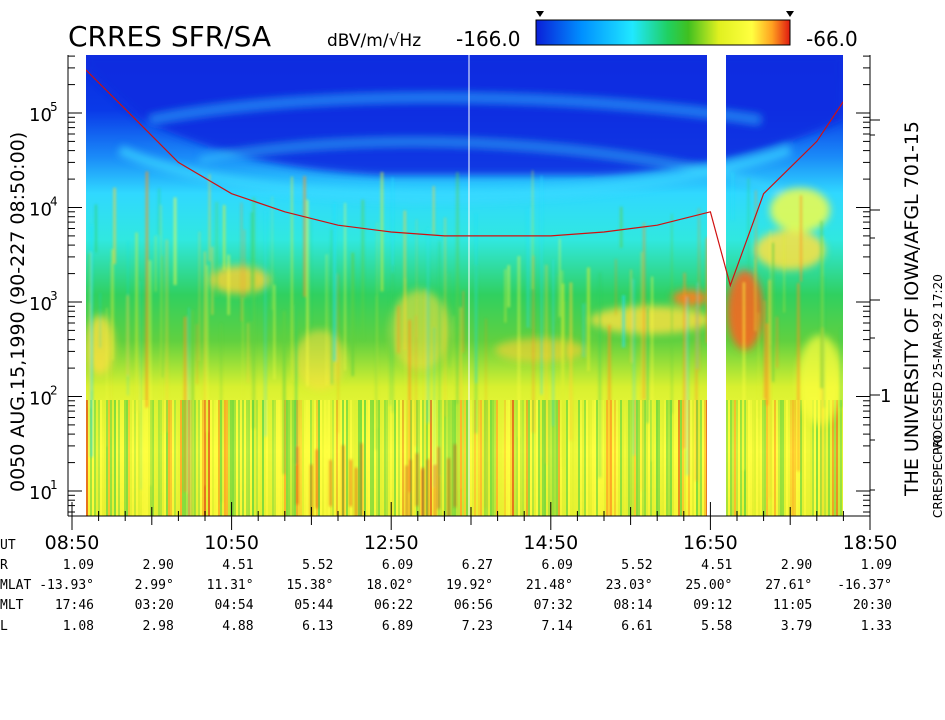 The image size is (945, 720). I want to click on x-tick-label: 16:50, so click(710, 543).